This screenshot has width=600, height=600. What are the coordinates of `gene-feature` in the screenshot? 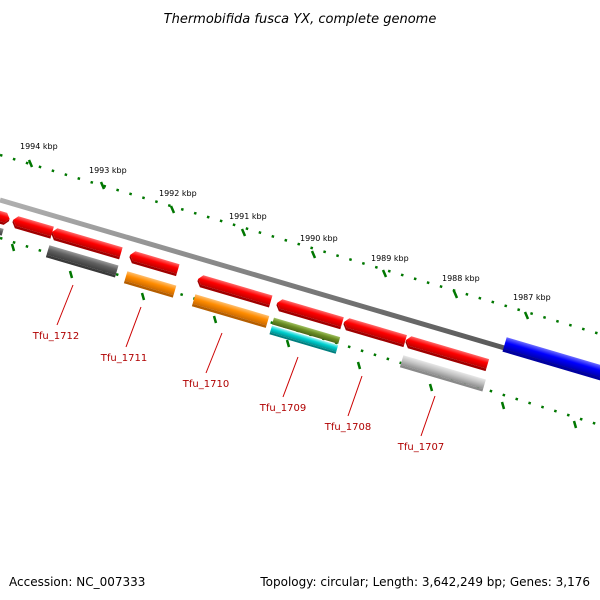 It's located at (2, 231).